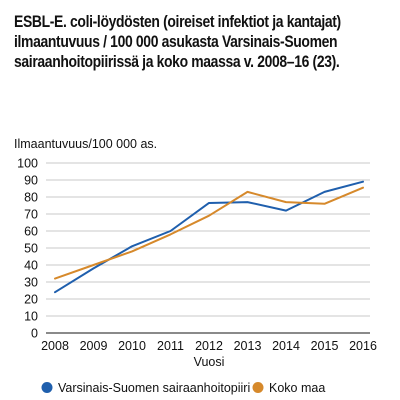 The width and height of the screenshot is (400, 400). Describe the element at coordinates (31, 317) in the screenshot. I see `y-tick-label: 10` at that location.